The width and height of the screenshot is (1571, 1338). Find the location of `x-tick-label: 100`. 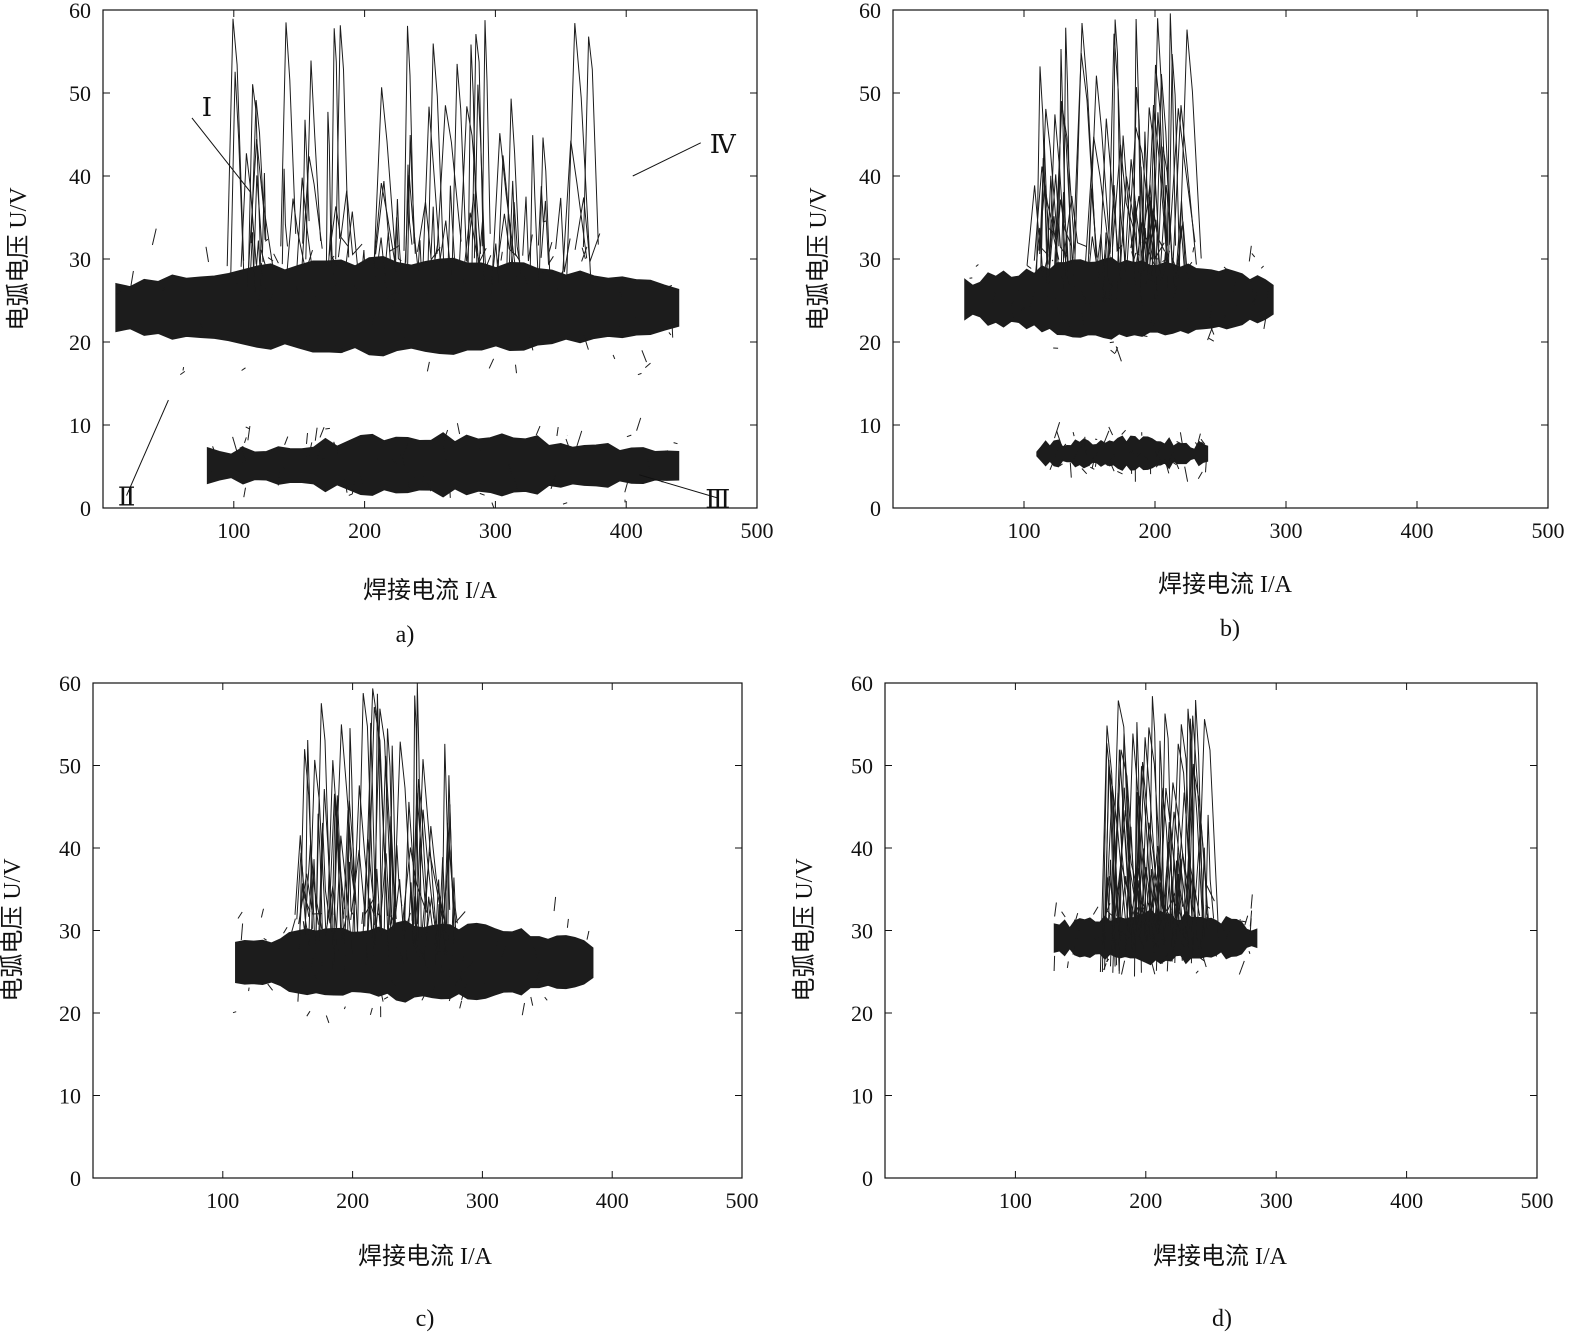

x-tick-label: 100 is located at coordinates (222, 1200).